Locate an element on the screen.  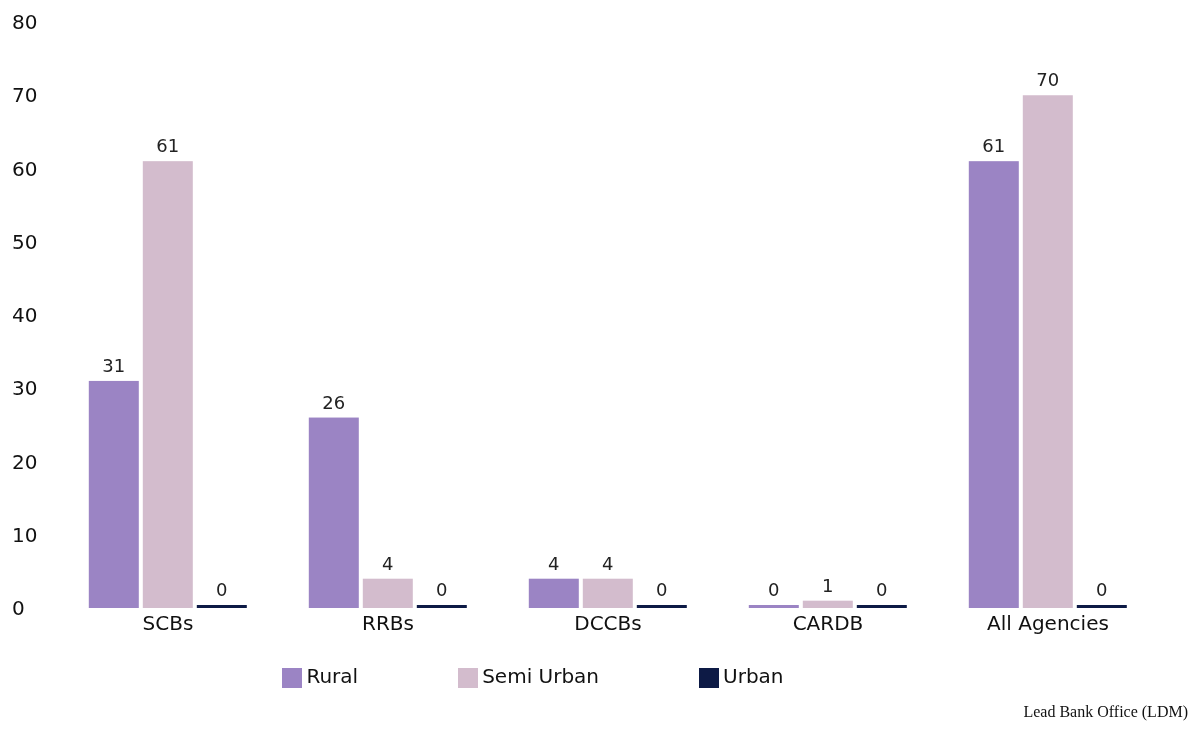
data-label: 31 is located at coordinates (114, 365).